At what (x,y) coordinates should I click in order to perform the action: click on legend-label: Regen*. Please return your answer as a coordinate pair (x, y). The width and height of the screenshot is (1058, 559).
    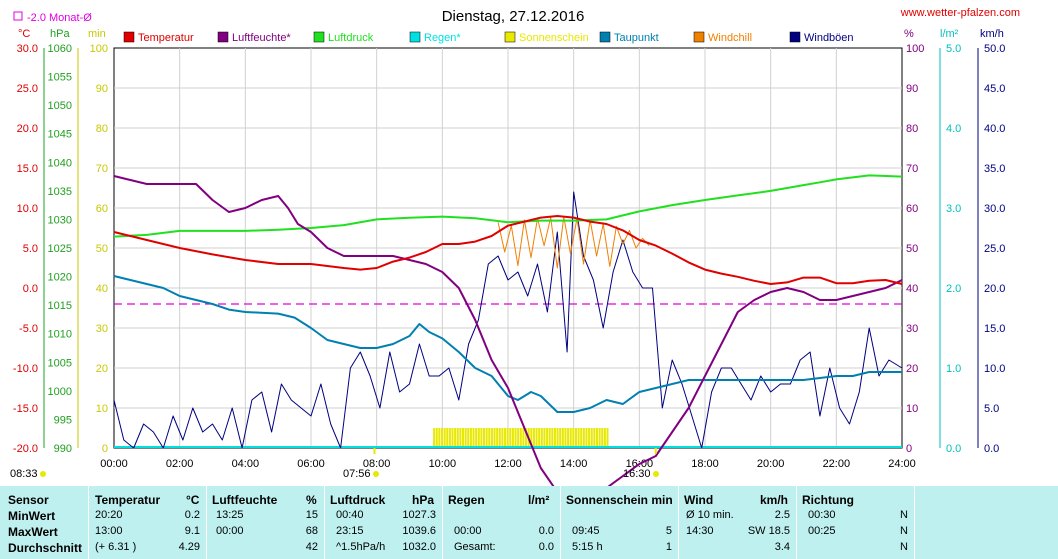
    Looking at the image, I should click on (442, 38).